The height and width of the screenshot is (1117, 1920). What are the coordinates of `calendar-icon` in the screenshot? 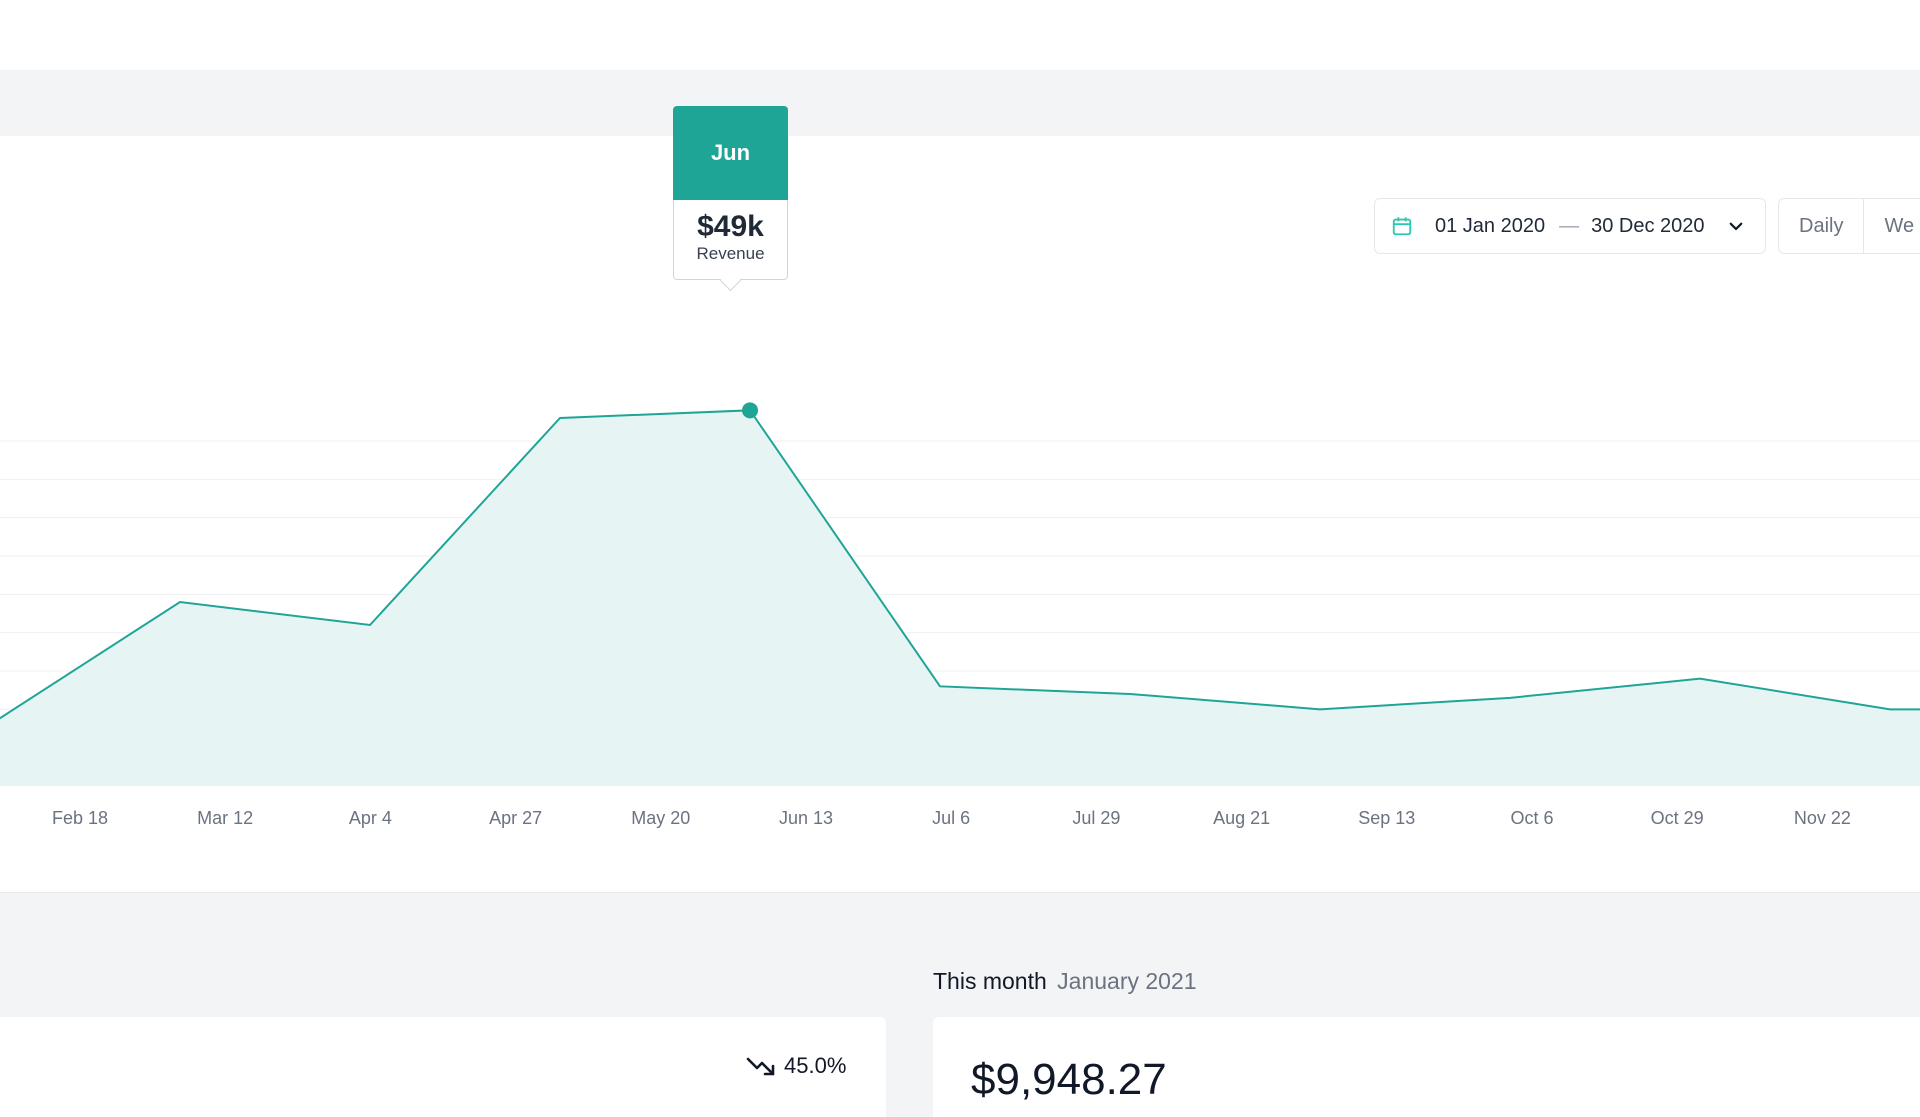 It's located at (1402, 226).